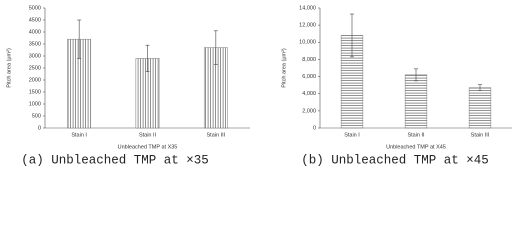  Describe the element at coordinates (309, 77) in the screenshot. I see `y-tick-label: 6,000` at that location.